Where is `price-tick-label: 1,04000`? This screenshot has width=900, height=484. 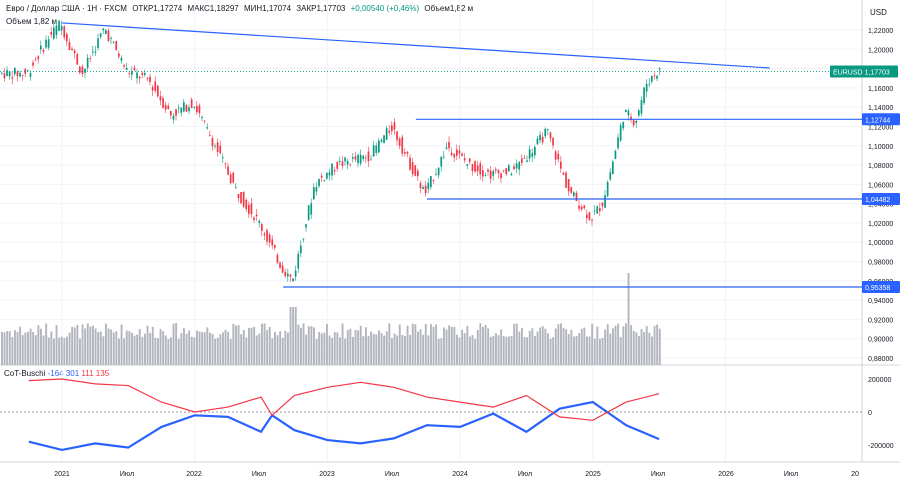 price-tick-label: 1,04000 is located at coordinates (880, 205).